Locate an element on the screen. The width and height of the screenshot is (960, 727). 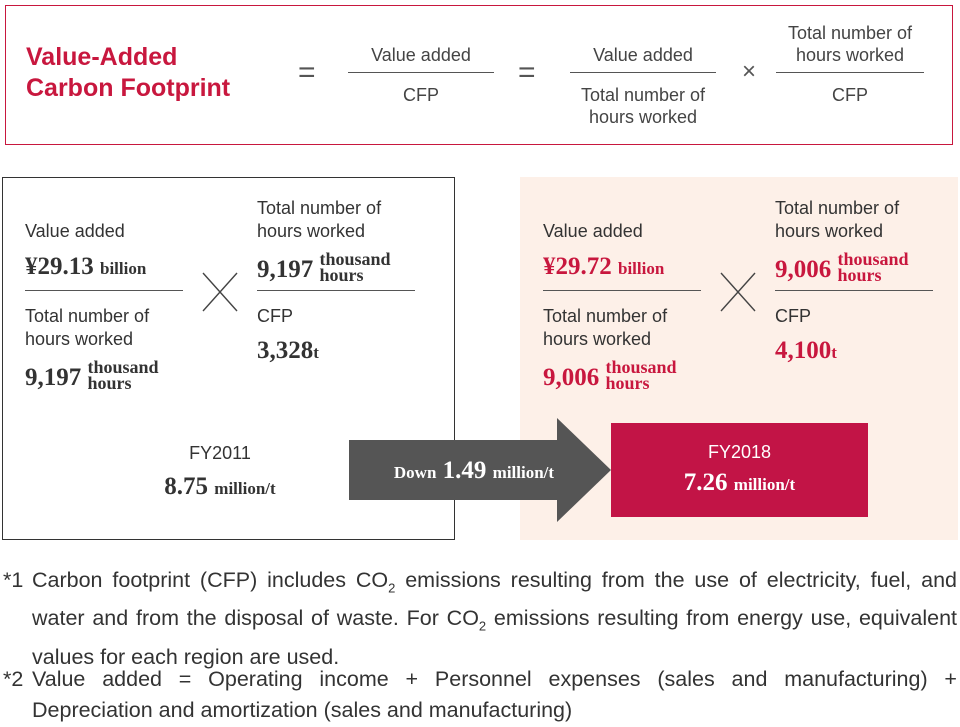
fy2018-value-added-label: Value added is located at coordinates (593, 231).